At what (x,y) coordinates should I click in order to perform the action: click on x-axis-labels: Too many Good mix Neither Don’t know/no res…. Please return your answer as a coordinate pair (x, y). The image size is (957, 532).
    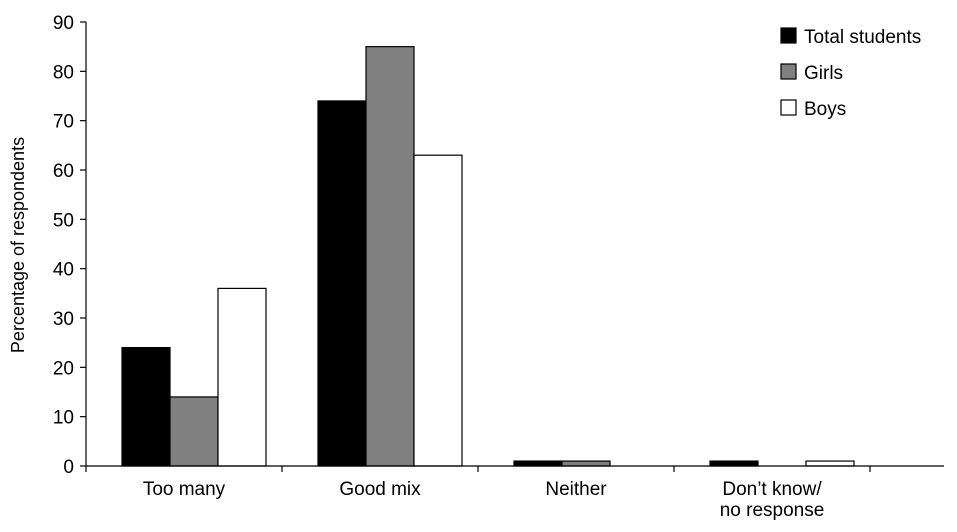
    Looking at the image, I should click on (478, 493).